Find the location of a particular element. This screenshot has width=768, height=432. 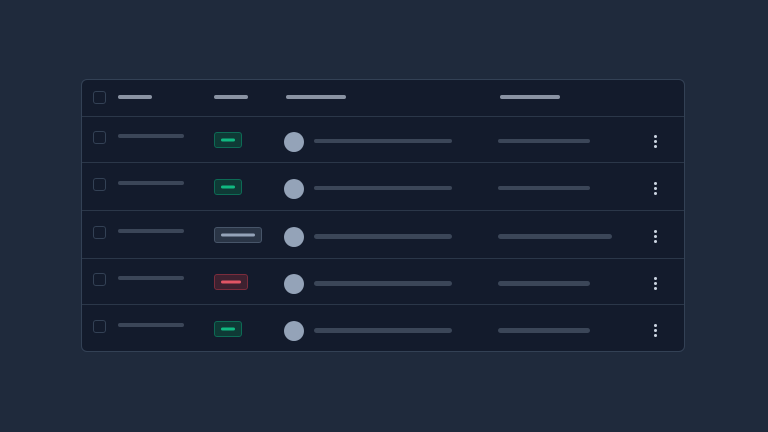

status-badge-neutral is located at coordinates (238, 235).